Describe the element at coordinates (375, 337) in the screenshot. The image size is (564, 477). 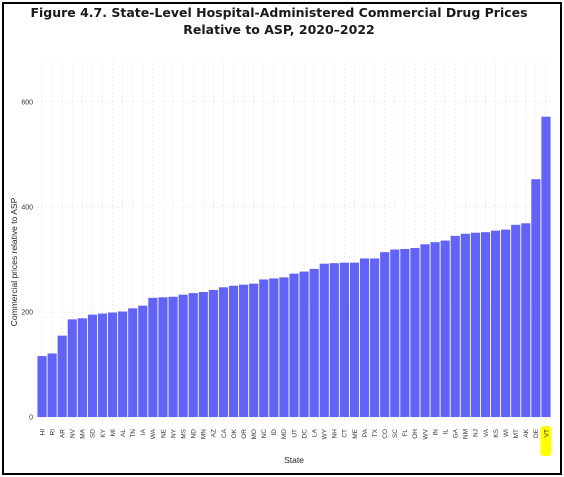
I see `bar-tx` at that location.